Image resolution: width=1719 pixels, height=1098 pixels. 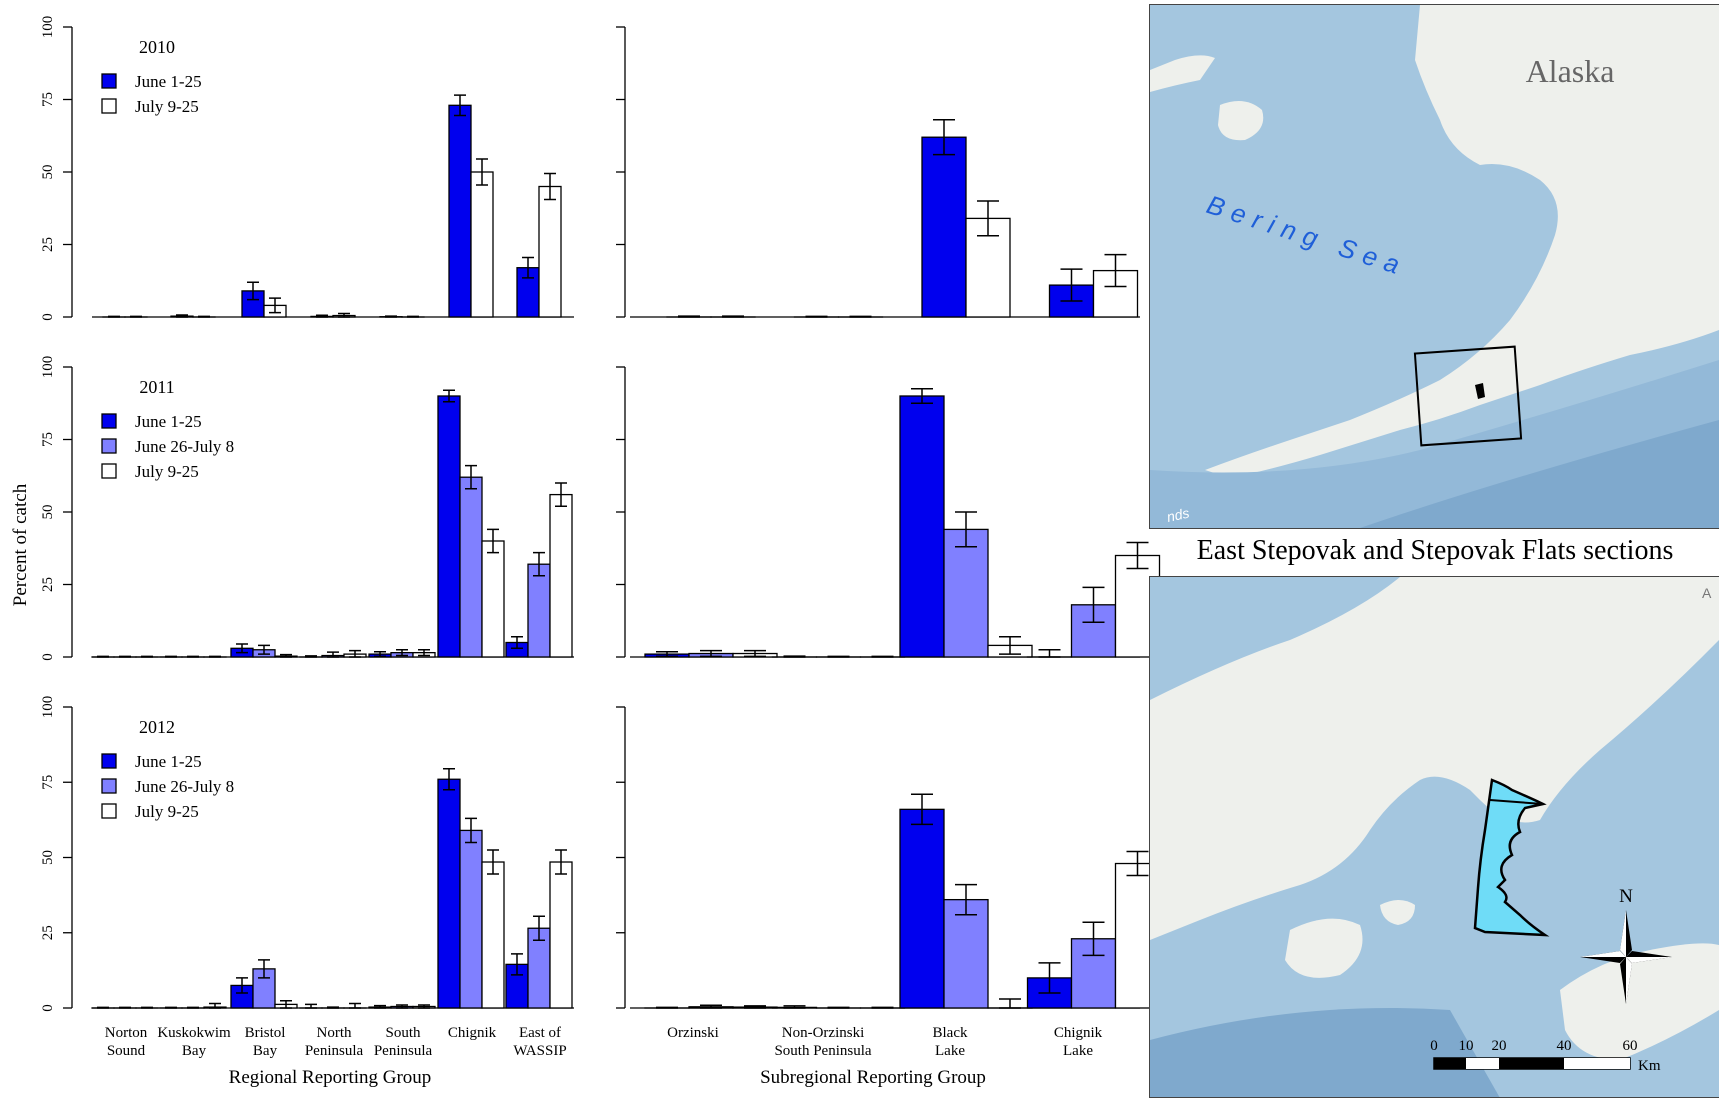 What do you see at coordinates (1462, 241) in the screenshot?
I see `map-top-land` at bounding box center [1462, 241].